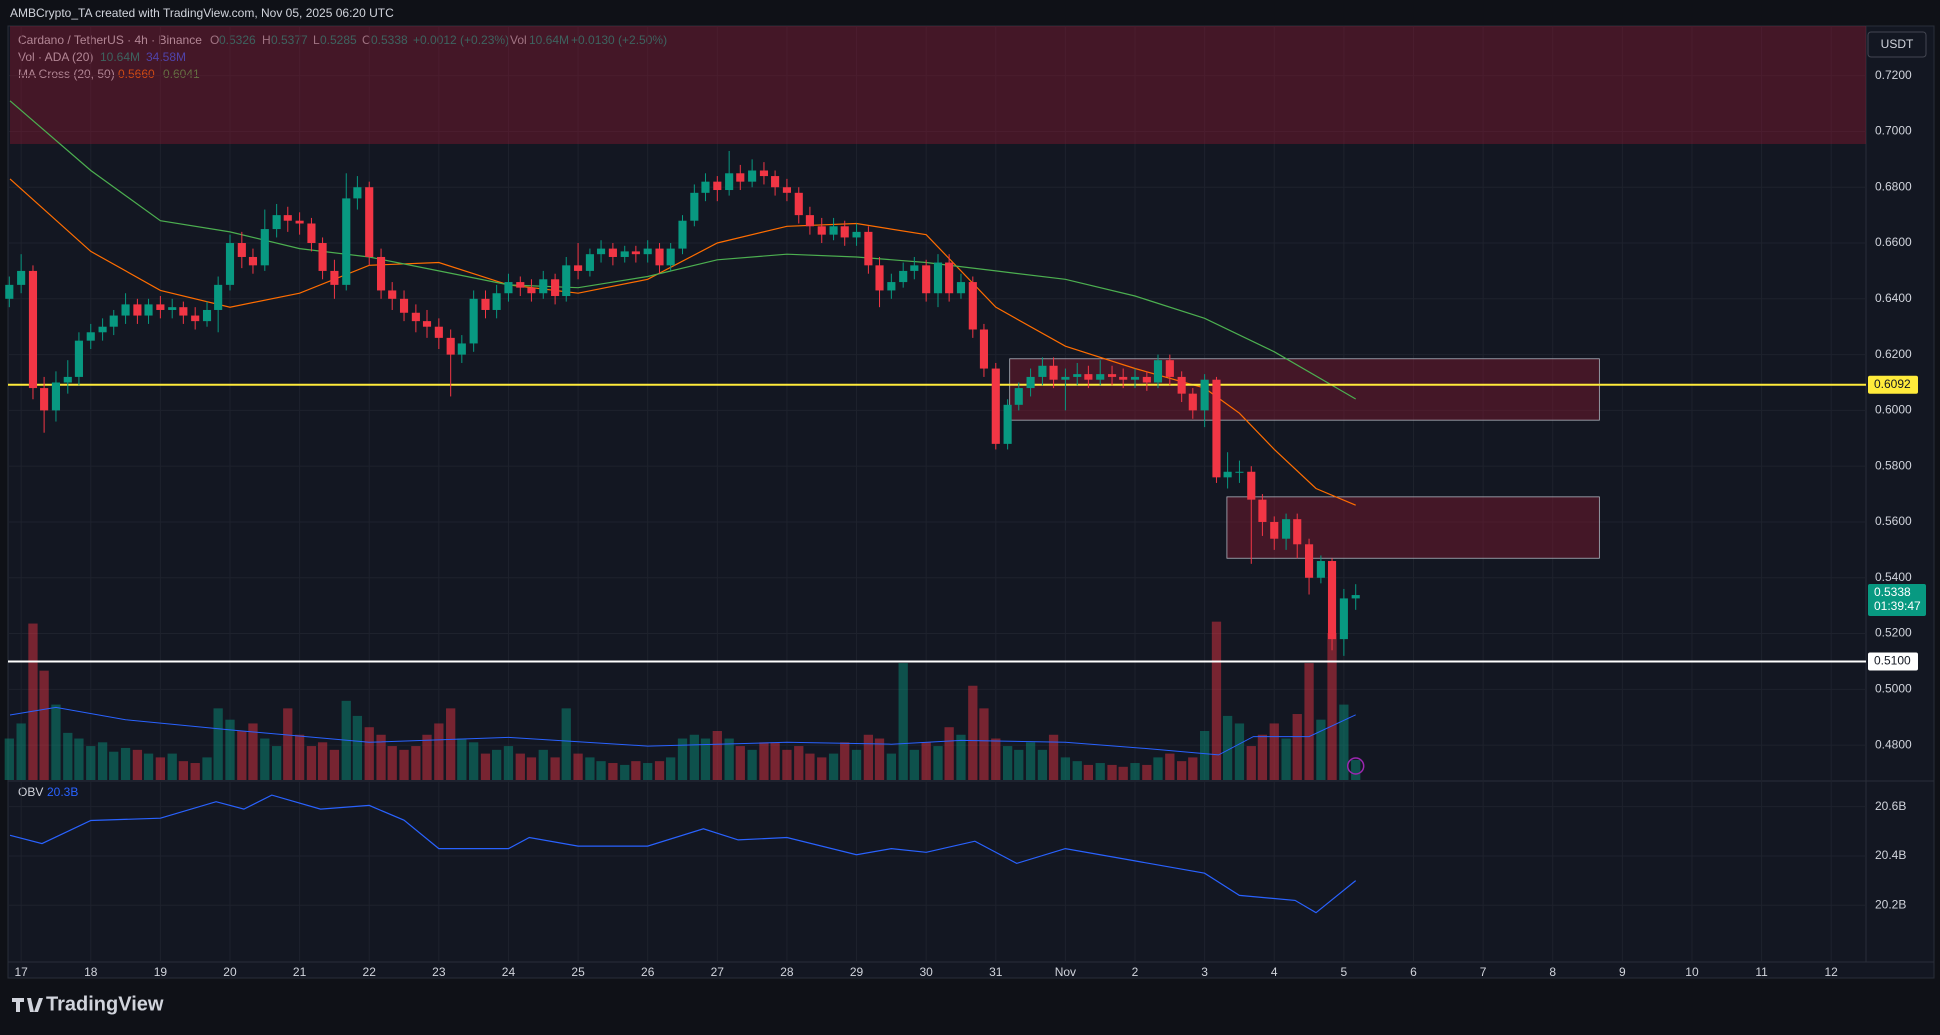  I want to click on obv-tick-label: 20.4B, so click(1890, 855).